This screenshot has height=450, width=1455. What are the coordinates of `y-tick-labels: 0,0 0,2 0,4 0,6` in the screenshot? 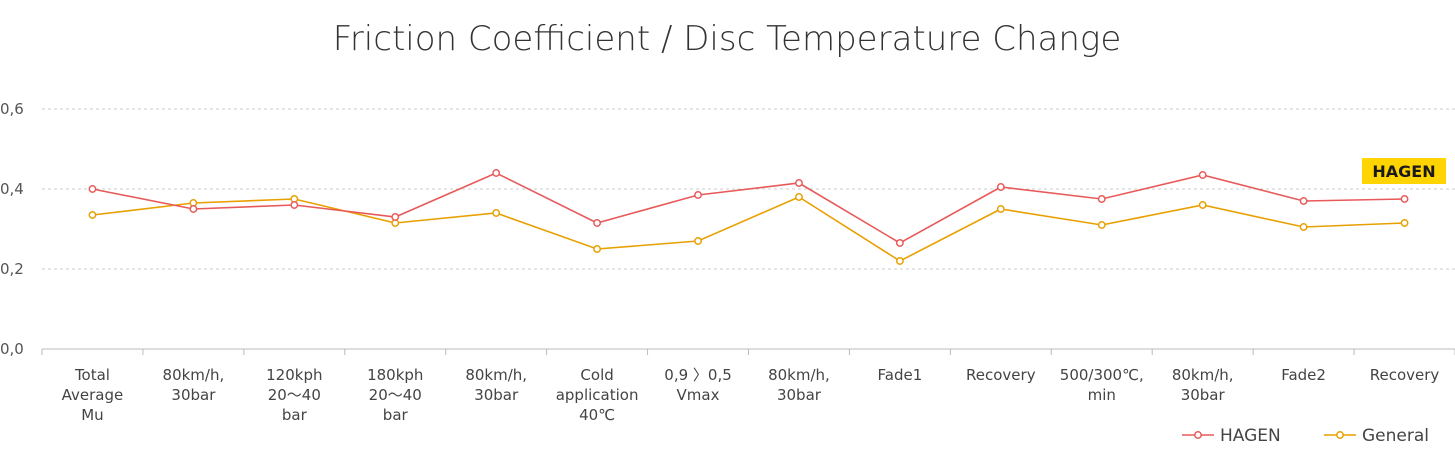 It's located at (12, 229).